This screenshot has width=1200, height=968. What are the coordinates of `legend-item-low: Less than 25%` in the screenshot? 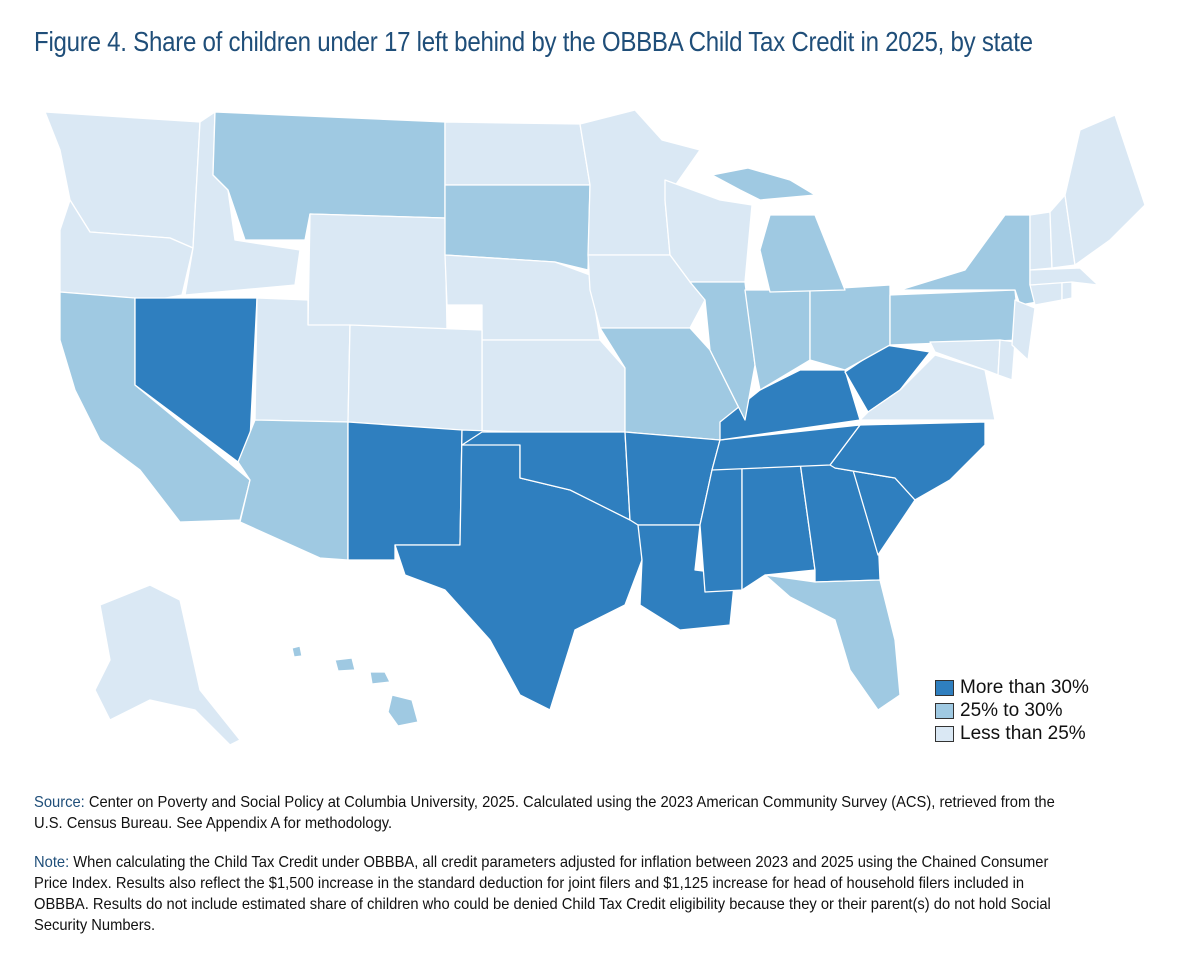 It's located at (1012, 733).